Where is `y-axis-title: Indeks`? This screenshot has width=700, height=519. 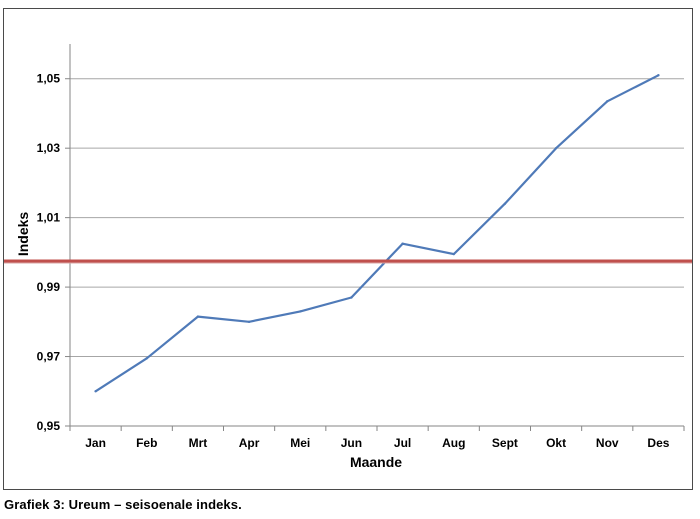
y-axis-title: Indeks is located at coordinates (23, 234).